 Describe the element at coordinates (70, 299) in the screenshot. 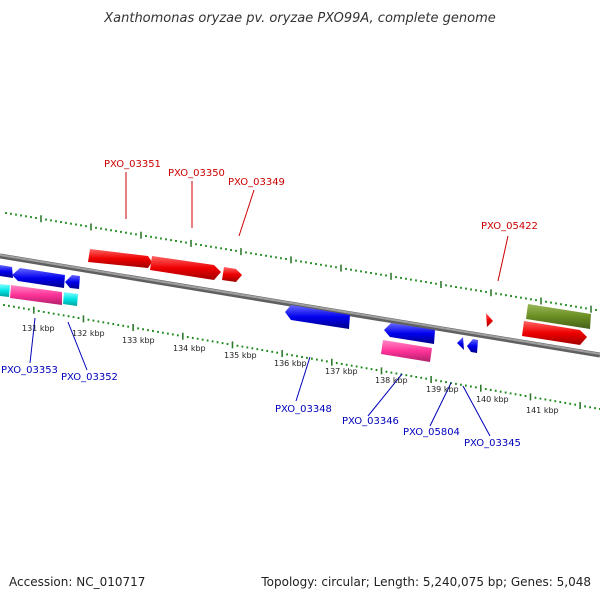

I see `gene-cyan-small` at that location.